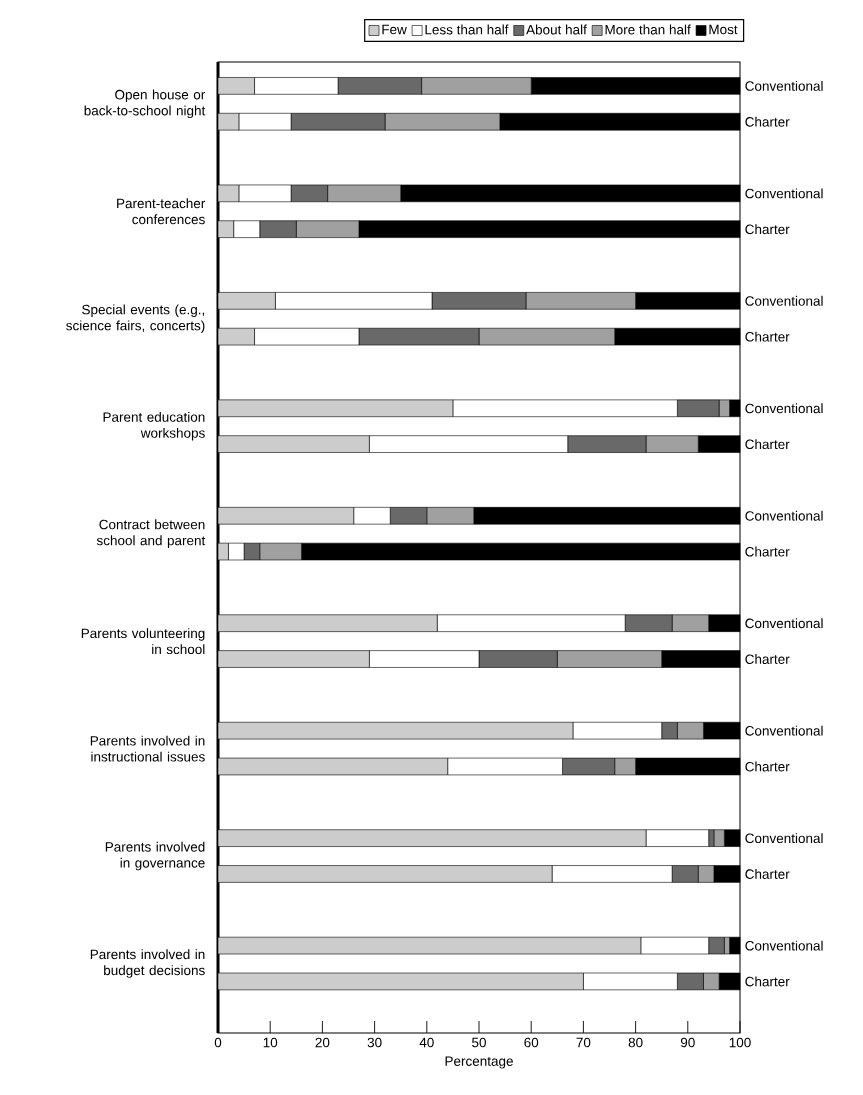  Describe the element at coordinates (740, 1042) in the screenshot. I see `x-tick-label: 100` at that location.